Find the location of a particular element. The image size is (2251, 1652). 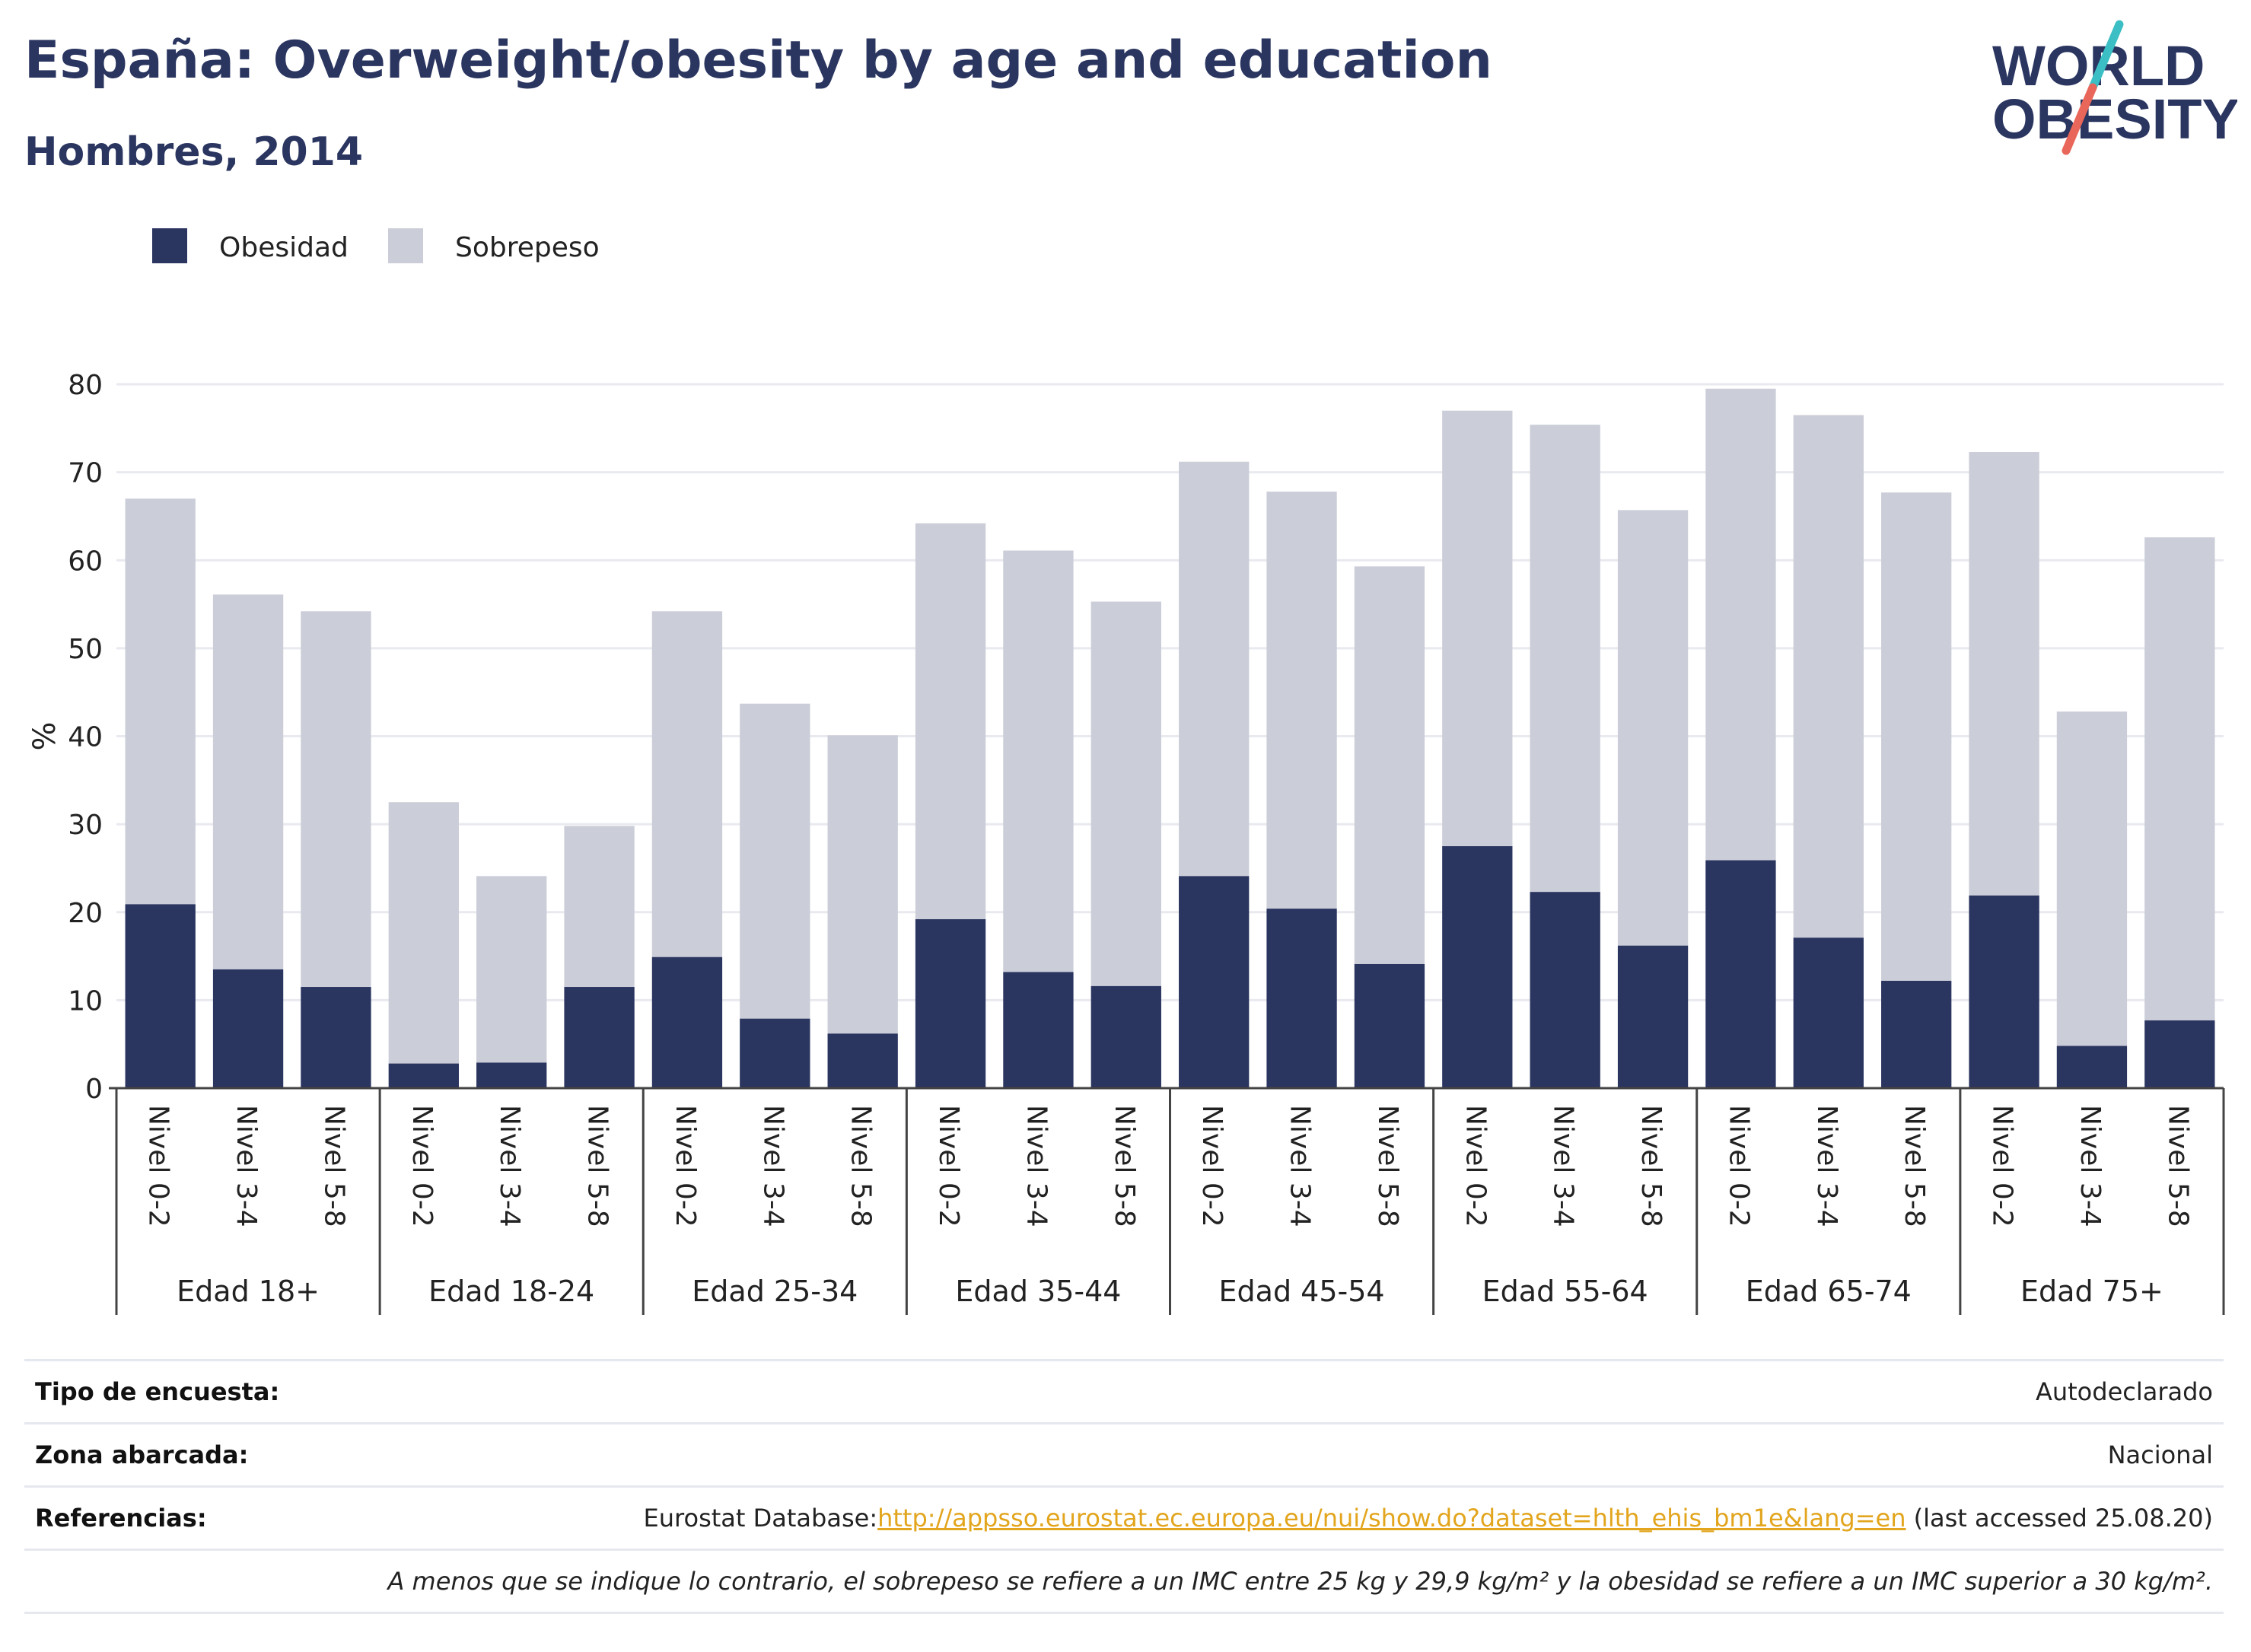

info-row-survey-type: Tipo de encuesta: Autodeclarado is located at coordinates (1124, 1392).